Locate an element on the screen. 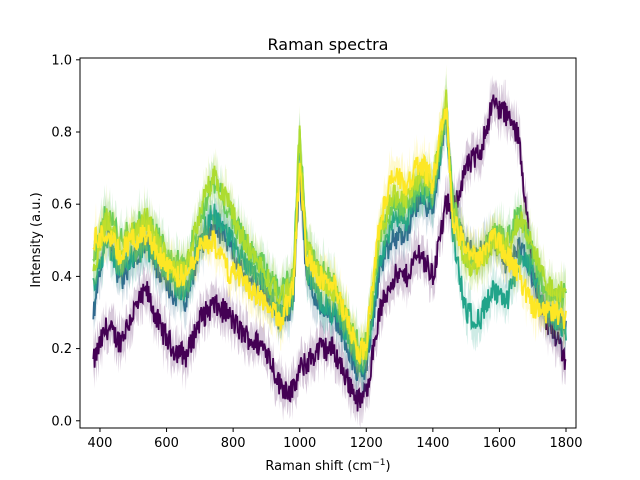 The height and width of the screenshot is (480, 640). x-tick-label: 400 is located at coordinates (100, 443).